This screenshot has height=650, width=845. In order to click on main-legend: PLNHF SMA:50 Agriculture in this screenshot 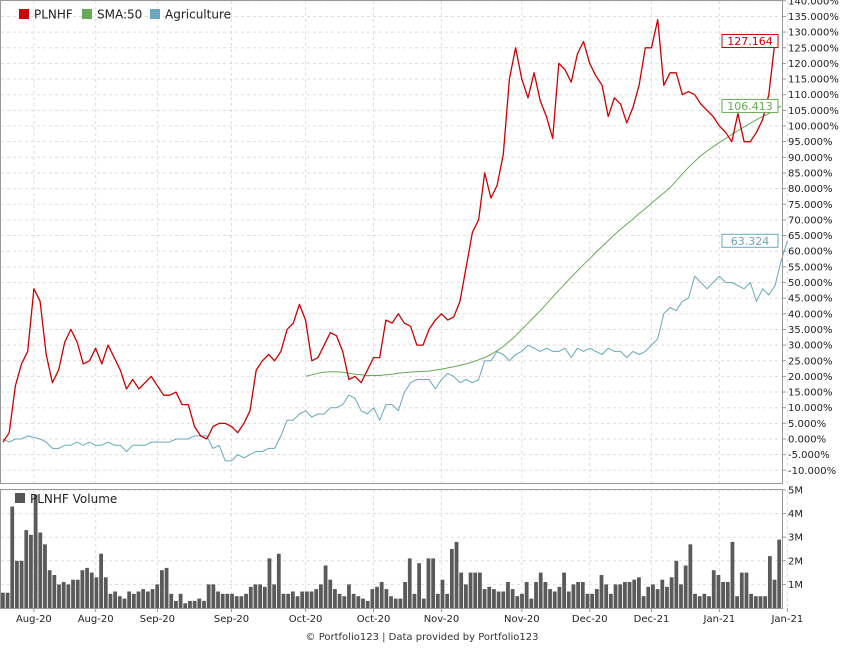, I will do `click(125, 15)`.